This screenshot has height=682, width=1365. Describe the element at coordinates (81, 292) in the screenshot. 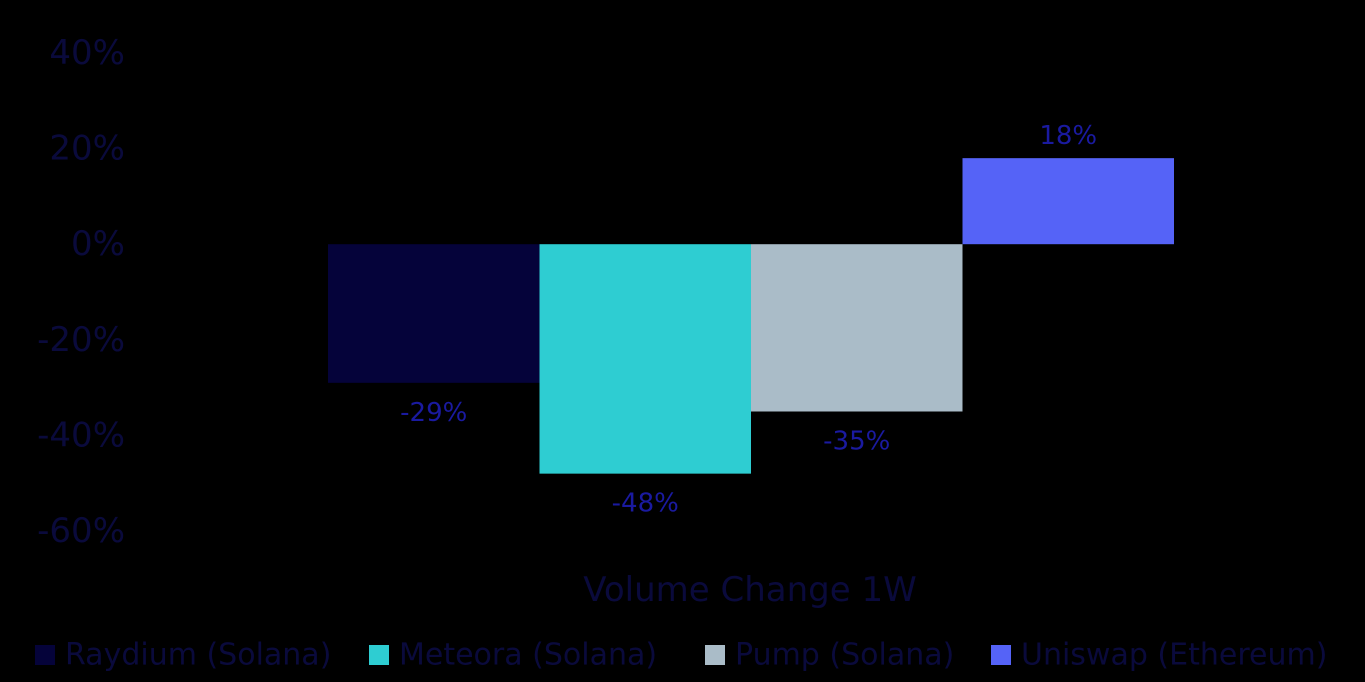

I see `y-axis: 40% 20% 0% -20% -40% -60%` at that location.